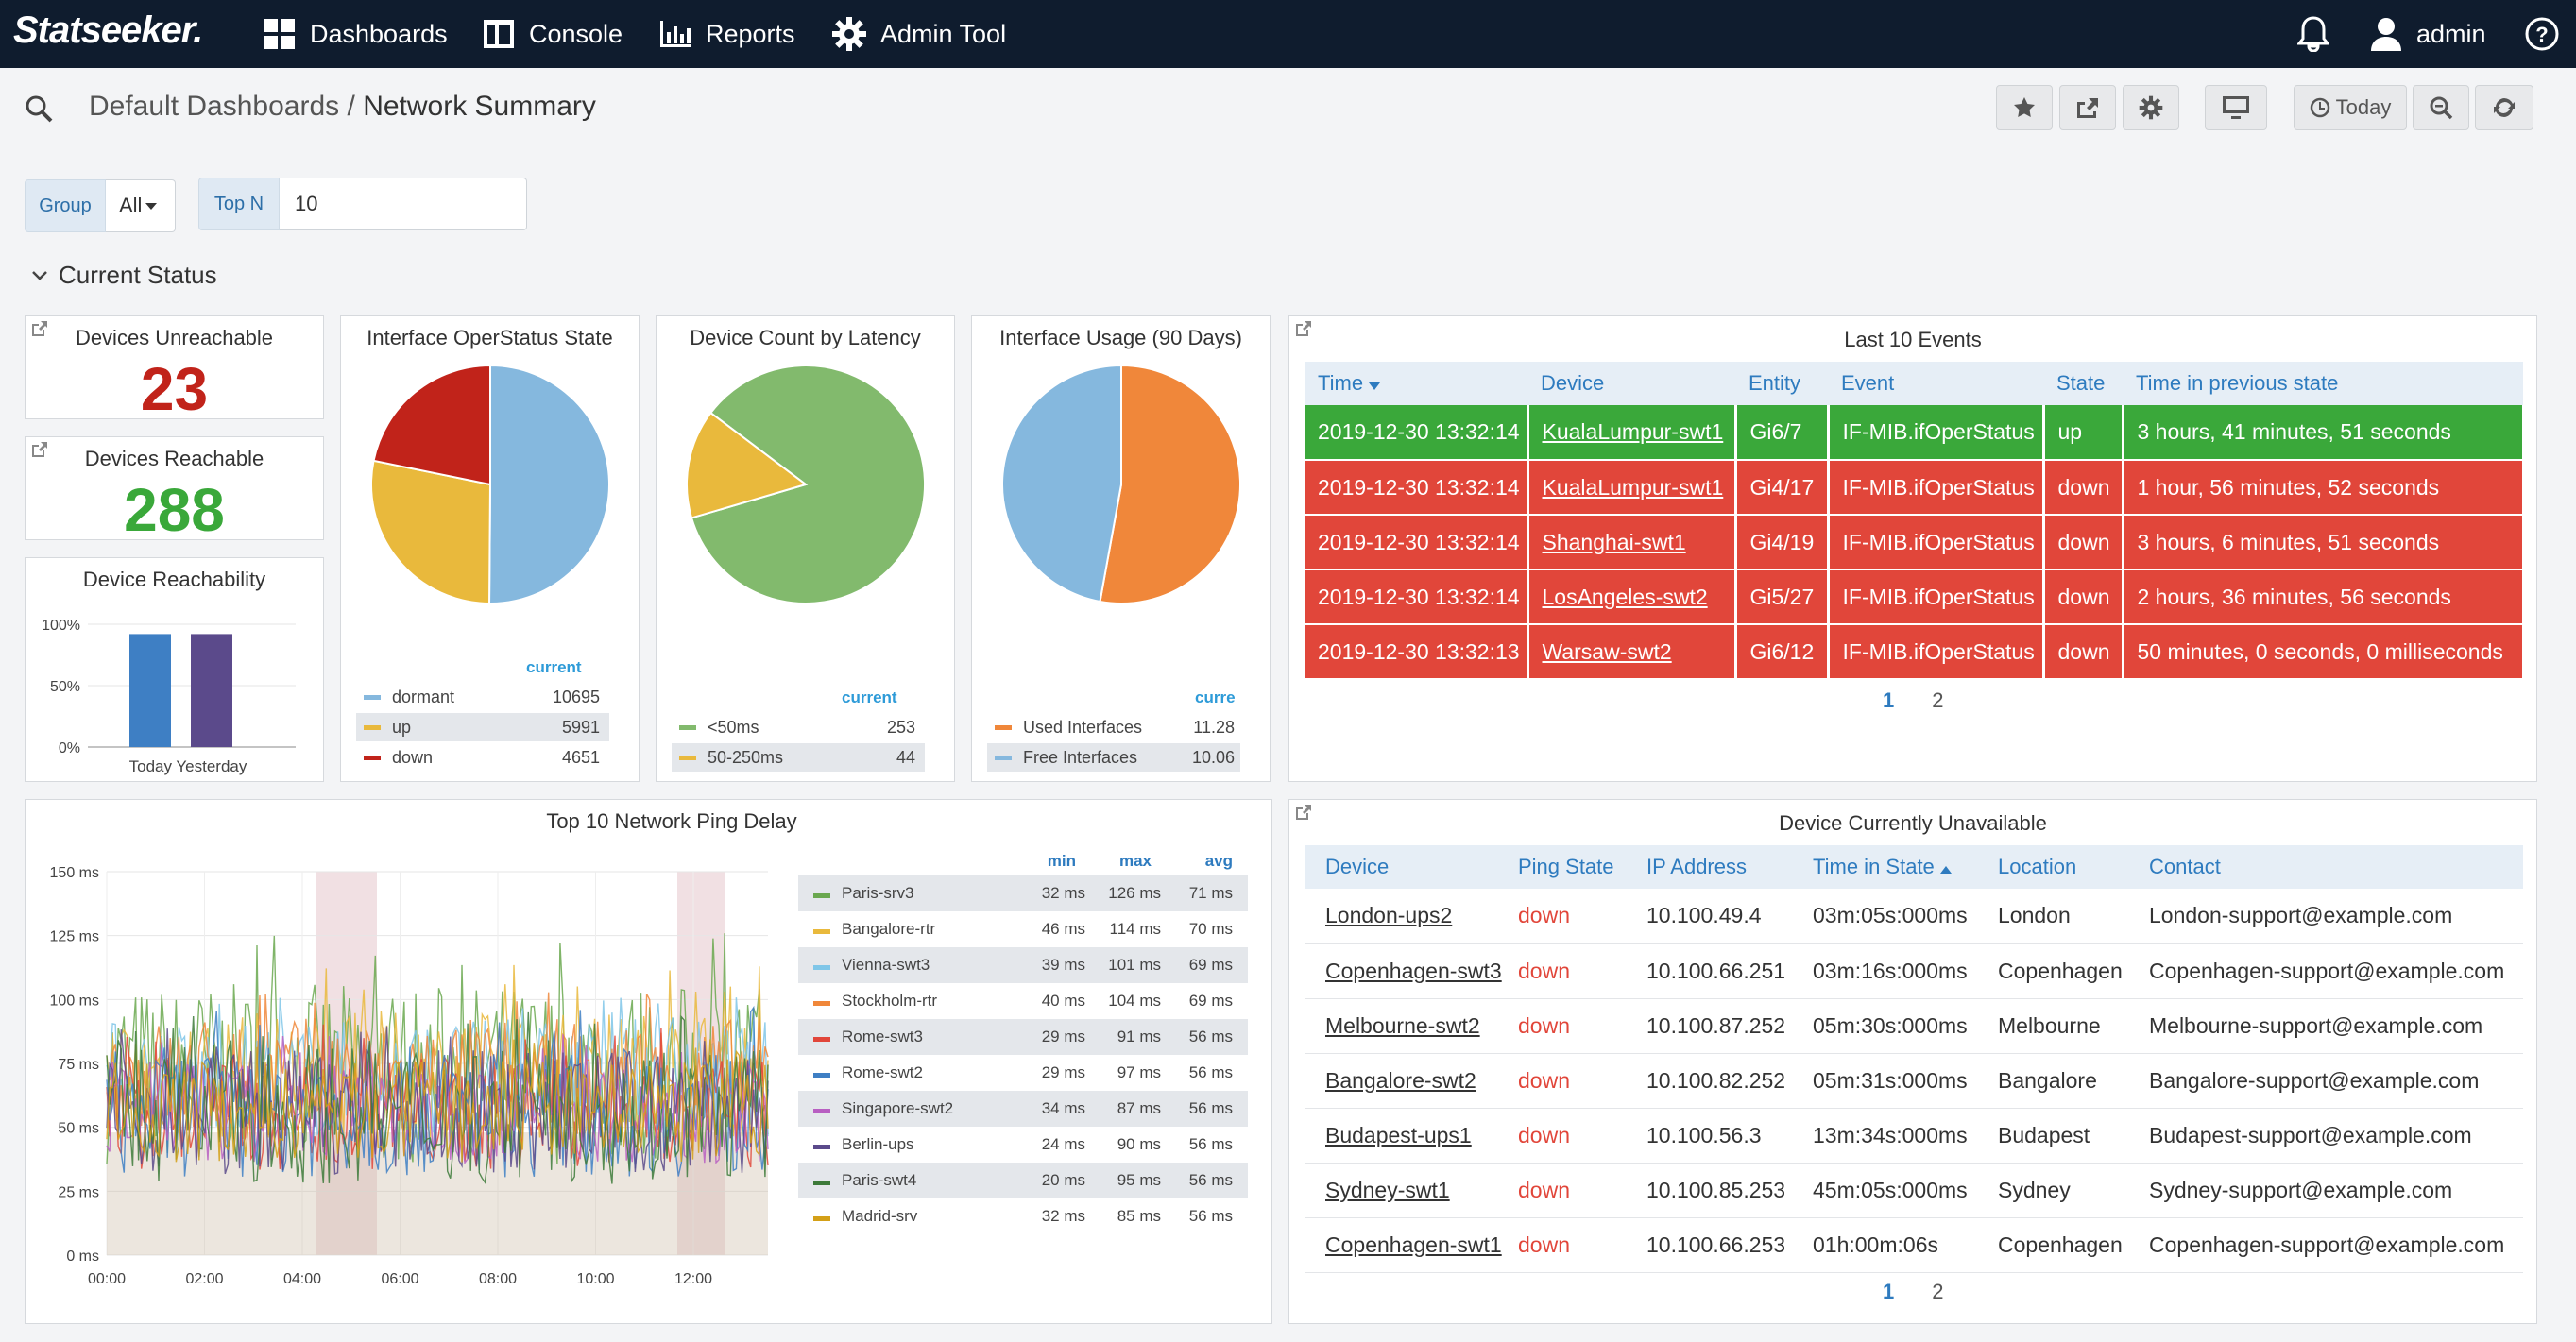 The height and width of the screenshot is (1342, 2576). What do you see at coordinates (2024, 107) in the screenshot?
I see `favorite-button` at bounding box center [2024, 107].